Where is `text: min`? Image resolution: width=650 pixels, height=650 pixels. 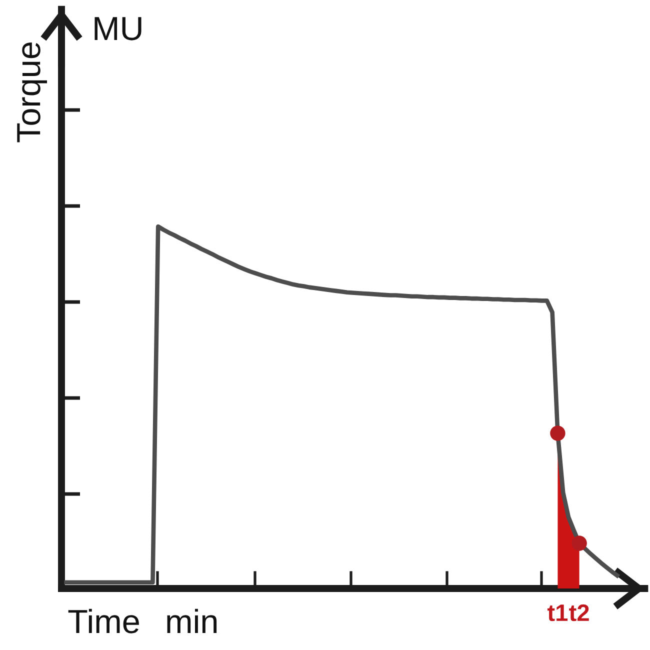
text: min is located at coordinates (192, 620).